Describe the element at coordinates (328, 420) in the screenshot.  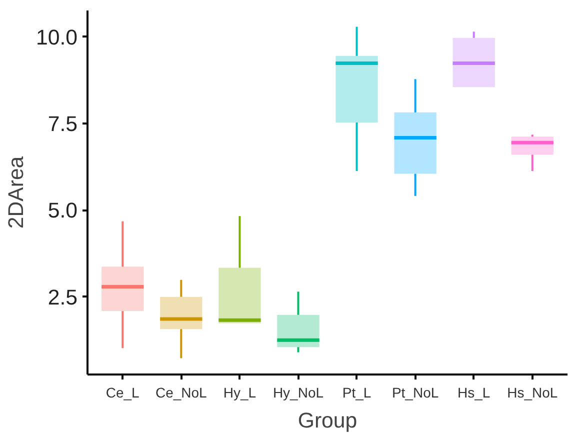
I see `x-axis-title: Group` at that location.